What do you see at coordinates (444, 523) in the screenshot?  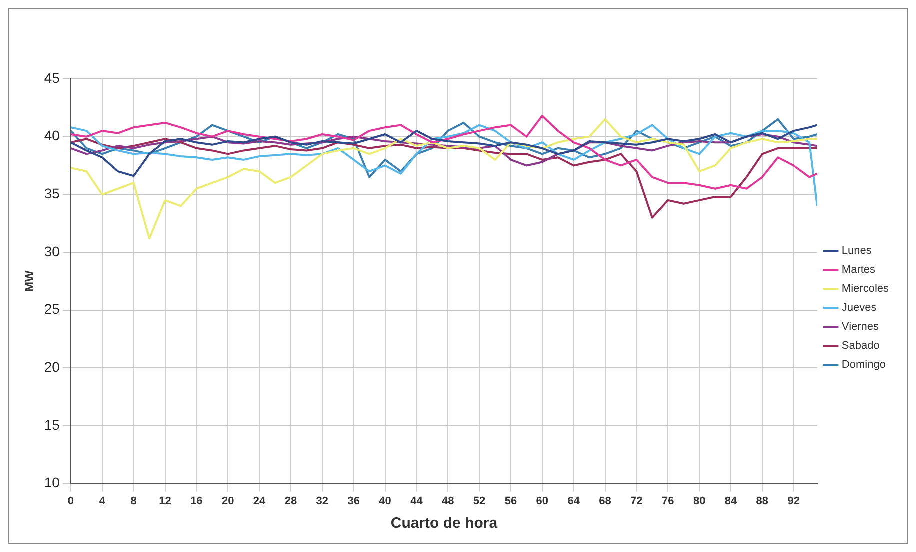 I see `x-axis-title: Cuarto de hora` at bounding box center [444, 523].